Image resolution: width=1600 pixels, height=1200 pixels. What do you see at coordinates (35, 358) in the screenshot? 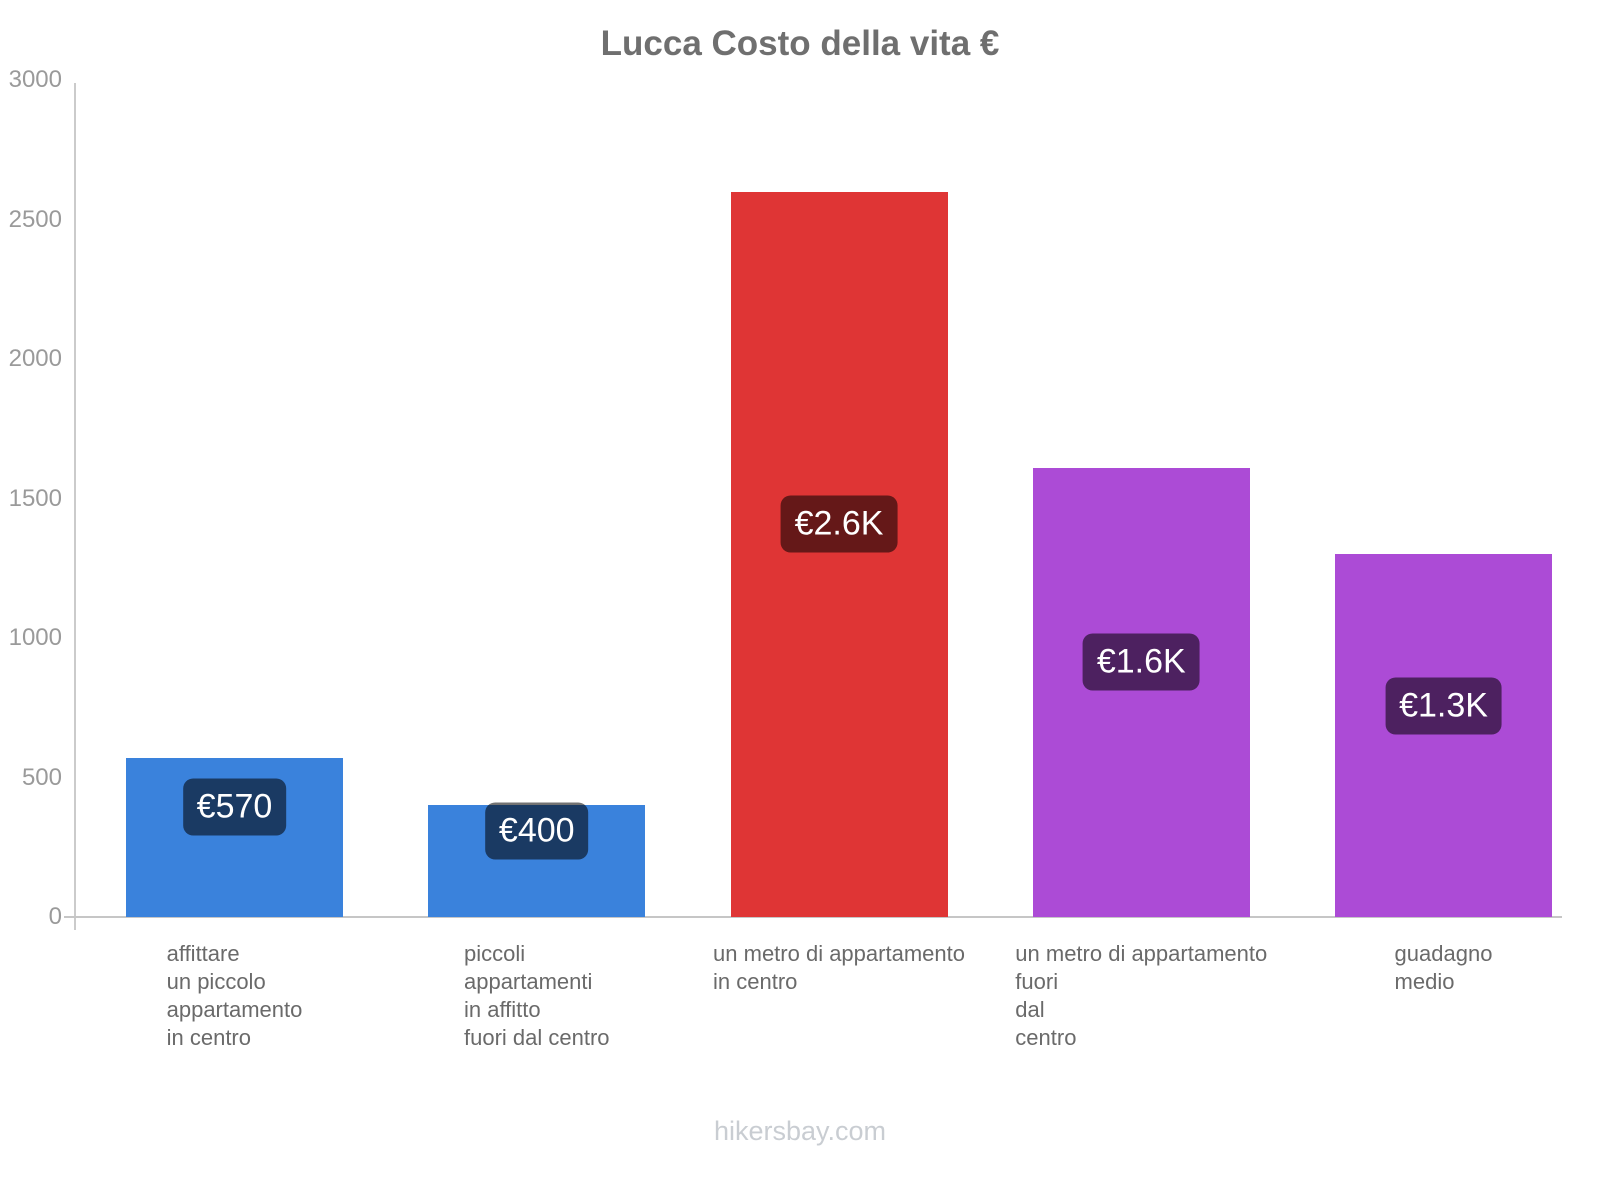
I see `y-axis-tick-label: 2000` at bounding box center [35, 358].